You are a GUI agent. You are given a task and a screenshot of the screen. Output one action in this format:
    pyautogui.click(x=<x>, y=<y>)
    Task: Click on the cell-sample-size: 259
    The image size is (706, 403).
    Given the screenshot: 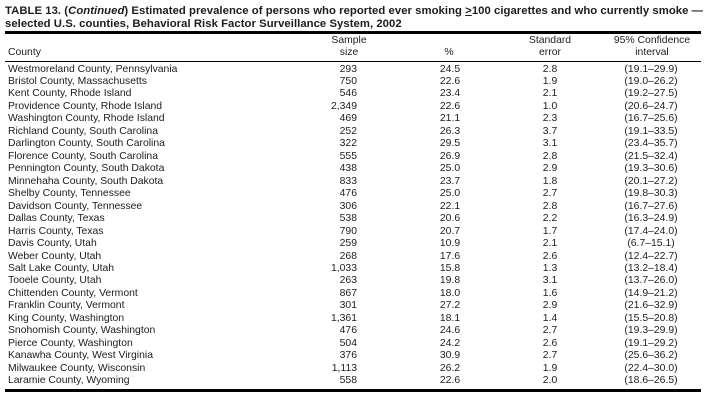 What is the action you would take?
    pyautogui.click(x=348, y=244)
    